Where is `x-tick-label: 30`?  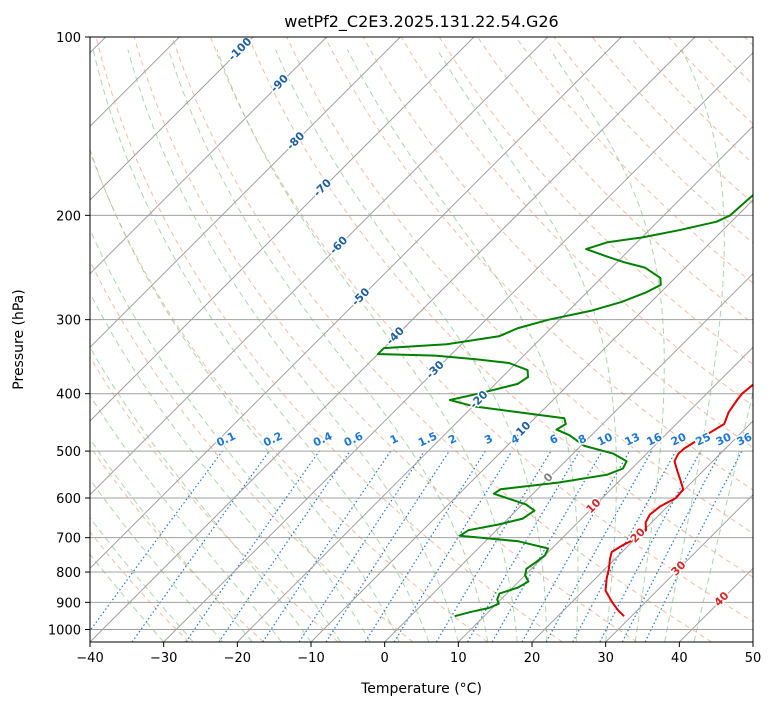
x-tick-label: 30 is located at coordinates (605, 658).